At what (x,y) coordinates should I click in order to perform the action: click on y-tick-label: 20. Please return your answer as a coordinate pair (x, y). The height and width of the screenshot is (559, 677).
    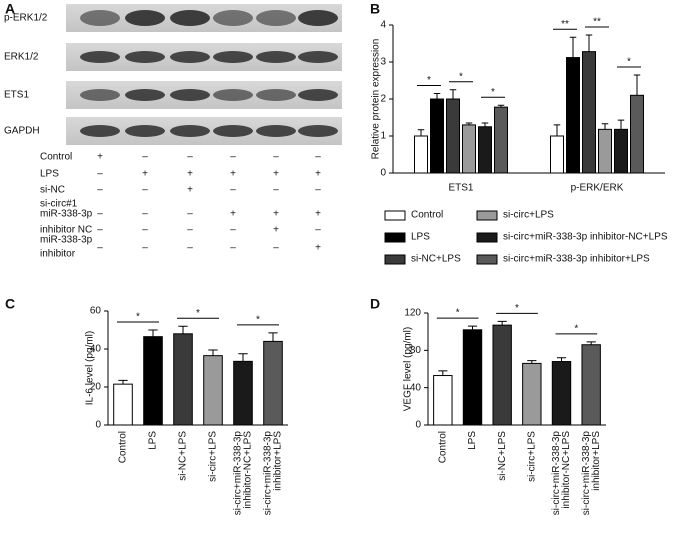
    Looking at the image, I should click on (96, 387).